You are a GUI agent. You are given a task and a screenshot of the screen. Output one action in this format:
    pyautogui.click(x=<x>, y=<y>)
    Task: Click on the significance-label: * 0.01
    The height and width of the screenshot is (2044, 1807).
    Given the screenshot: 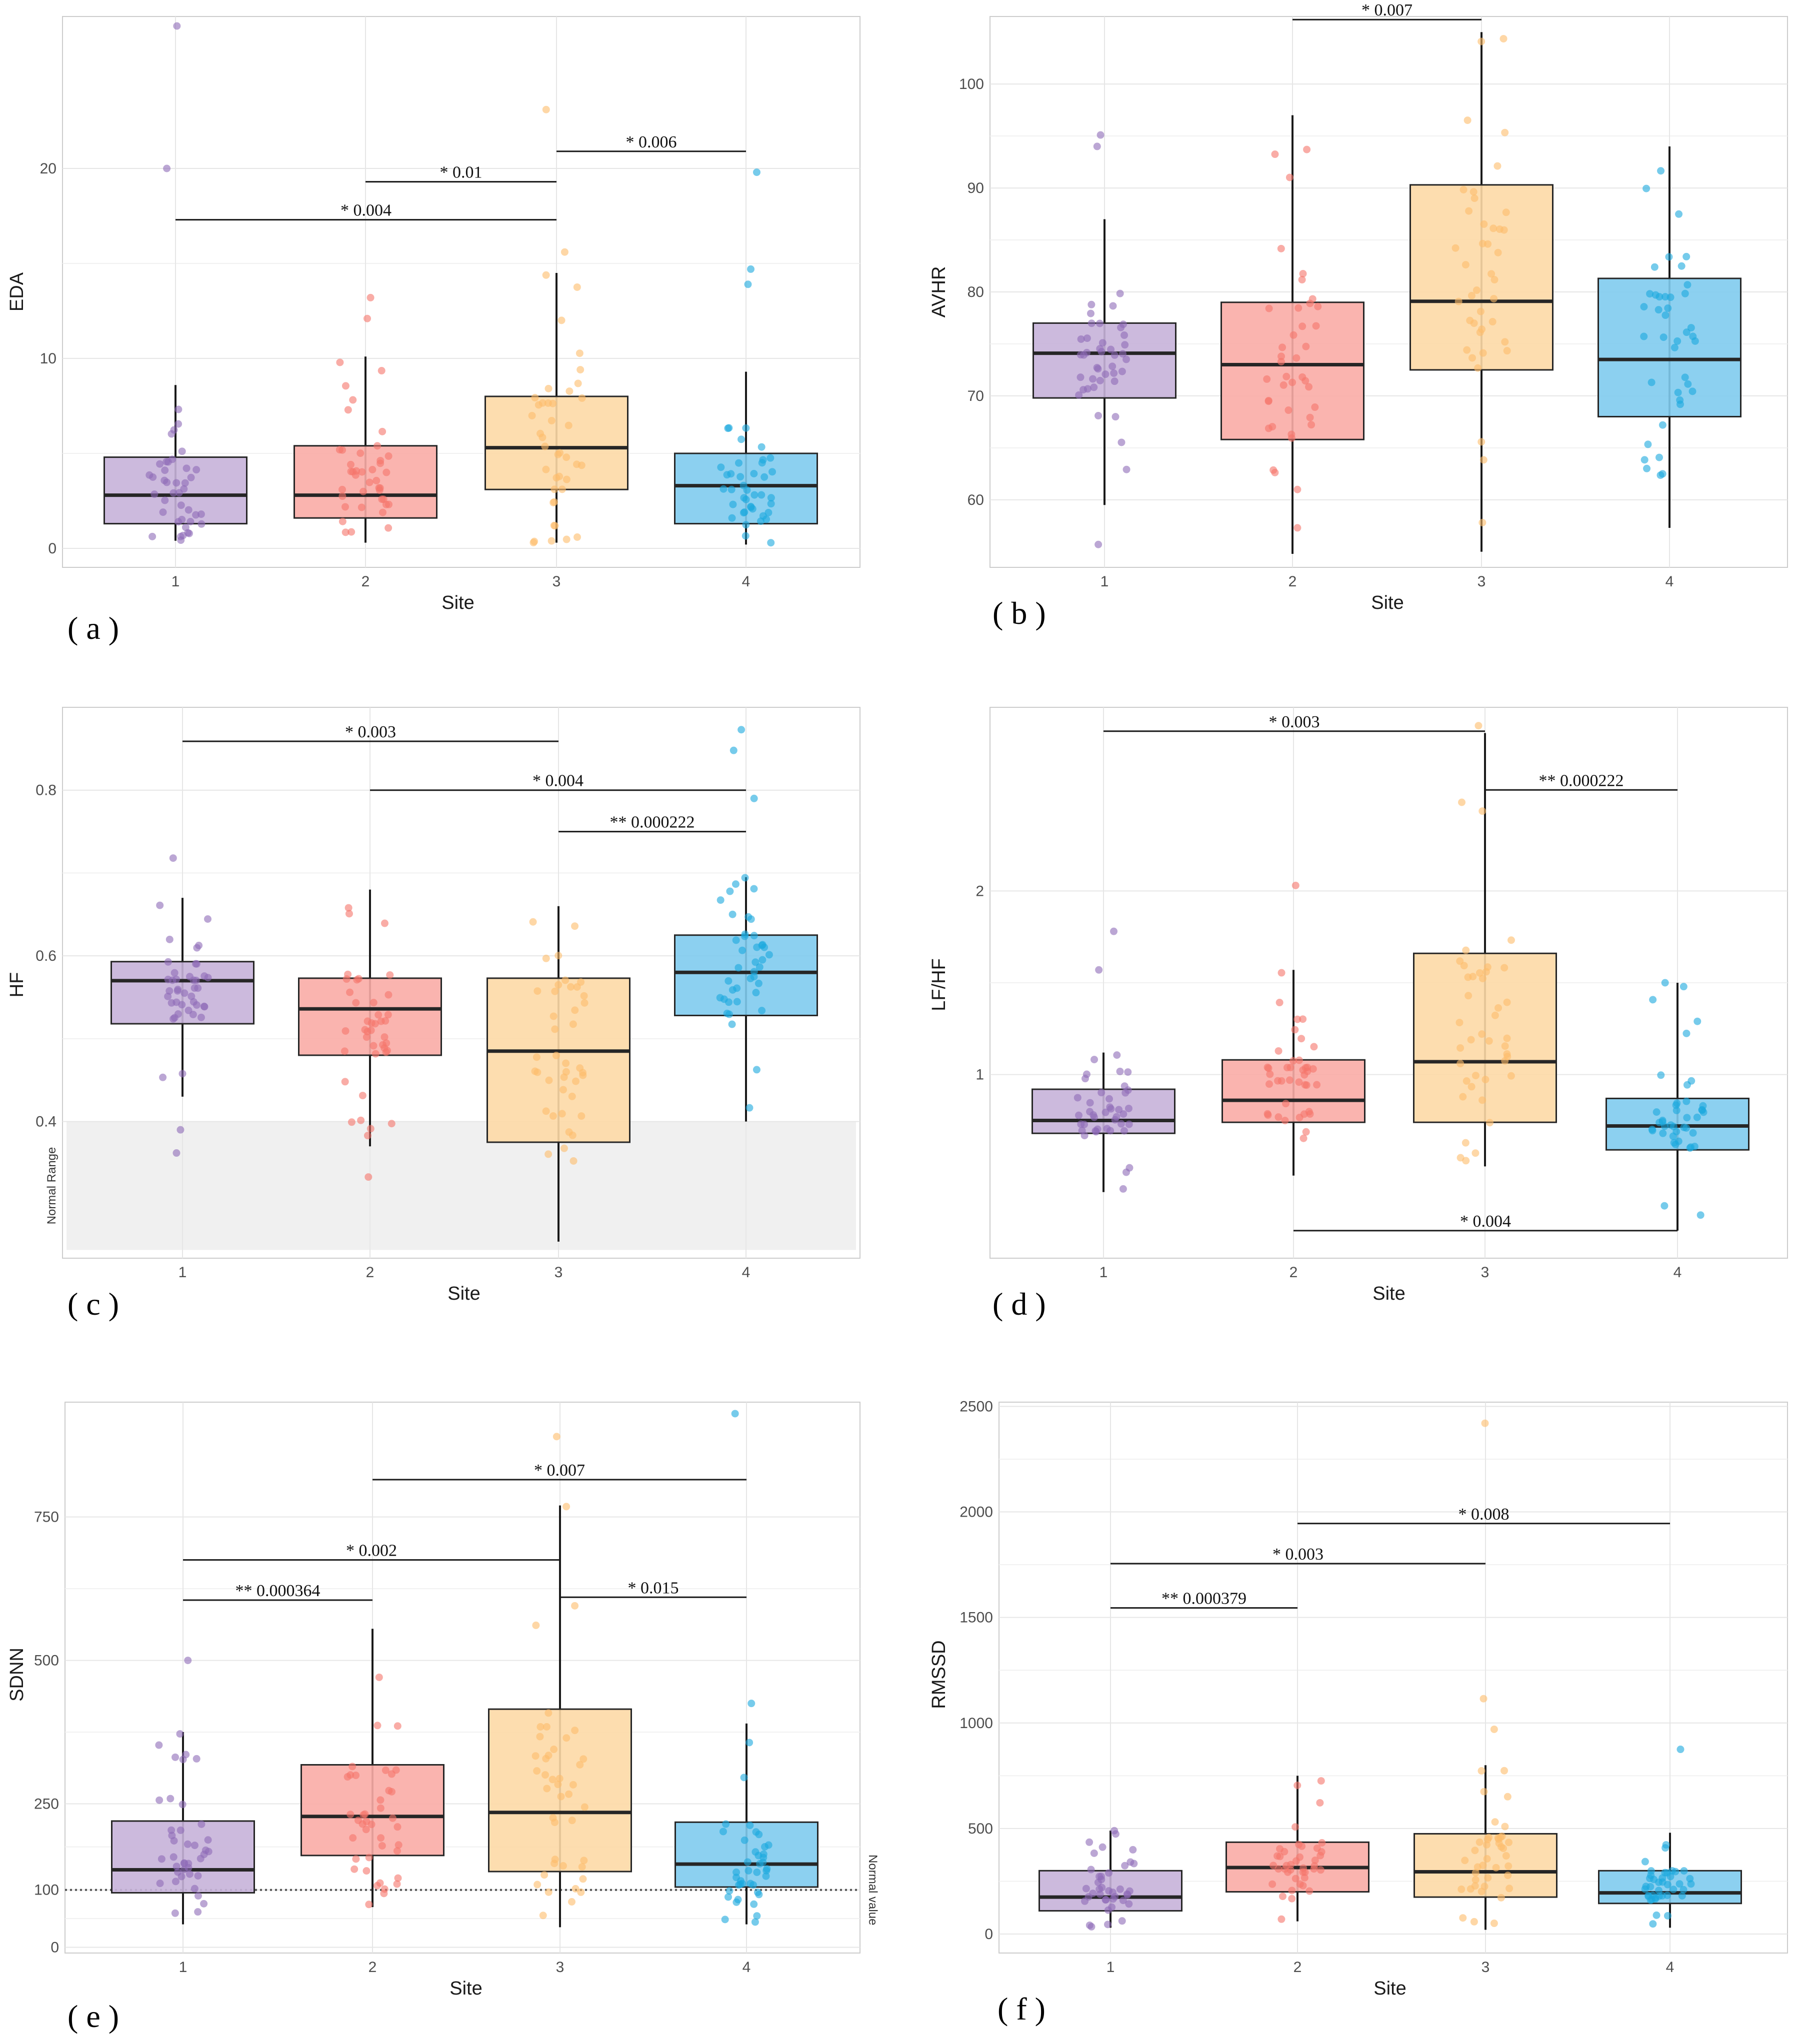 What is the action you would take?
    pyautogui.click(x=461, y=172)
    